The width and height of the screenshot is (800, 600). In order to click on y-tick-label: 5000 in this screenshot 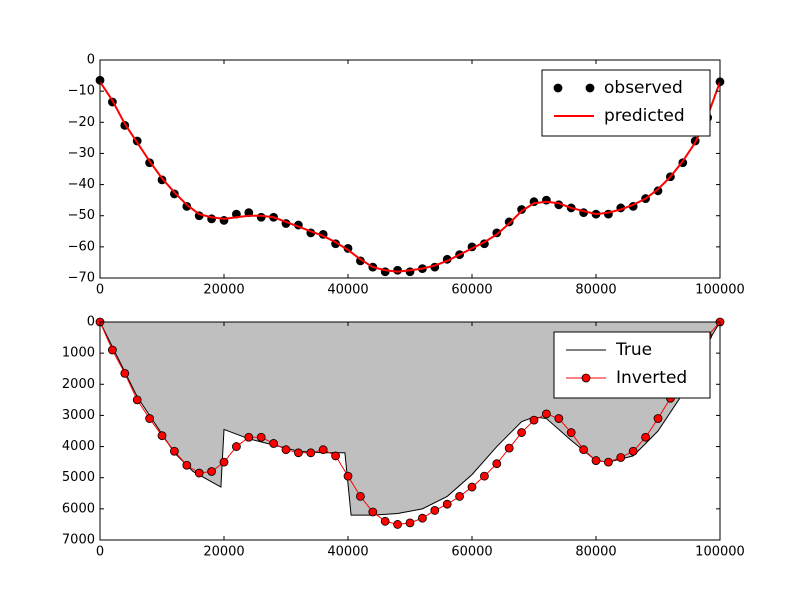, I will do `click(78, 477)`.